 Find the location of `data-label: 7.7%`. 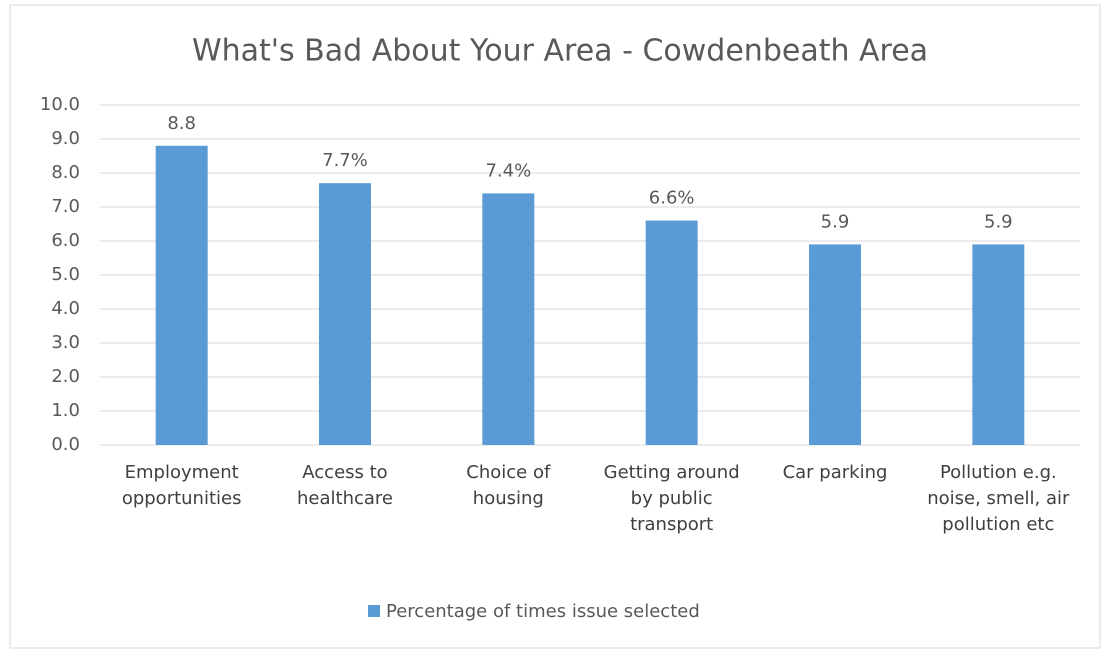

data-label: 7.7% is located at coordinates (345, 160).